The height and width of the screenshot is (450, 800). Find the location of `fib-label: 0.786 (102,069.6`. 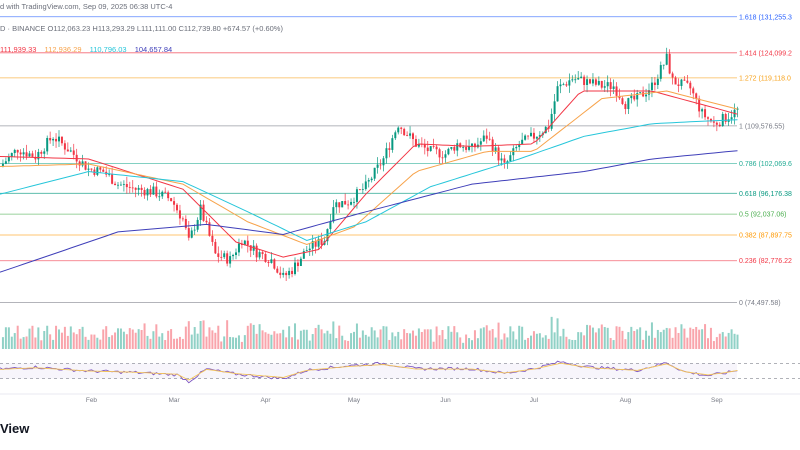

fib-label: 0.786 (102,069.6 is located at coordinates (765, 164).